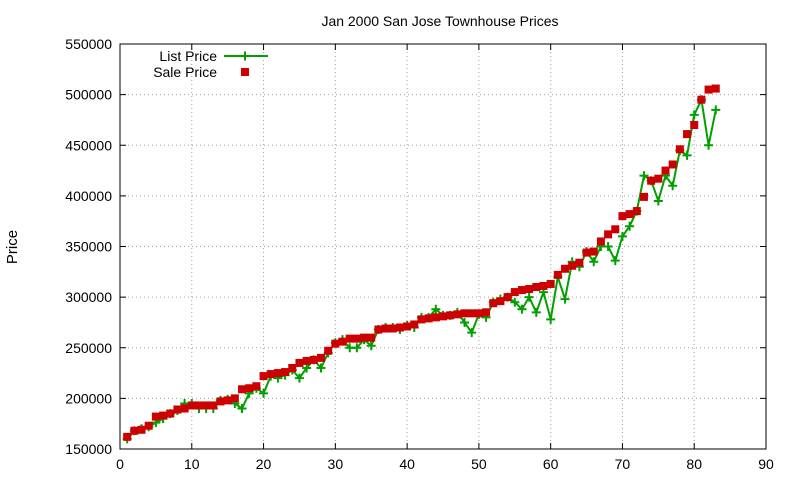 The image size is (800, 480). I want to click on chart-title: Jan 2000 San Jose Townhouse Prices, so click(439, 21).